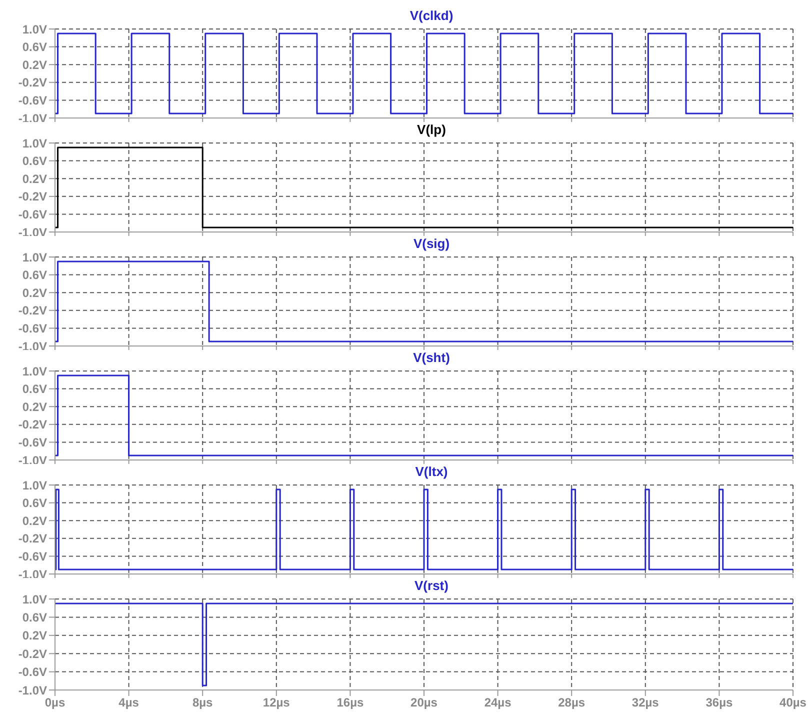 This screenshot has height=724, width=809. Describe the element at coordinates (431, 129) in the screenshot. I see `chart-title: V(lp)` at that location.